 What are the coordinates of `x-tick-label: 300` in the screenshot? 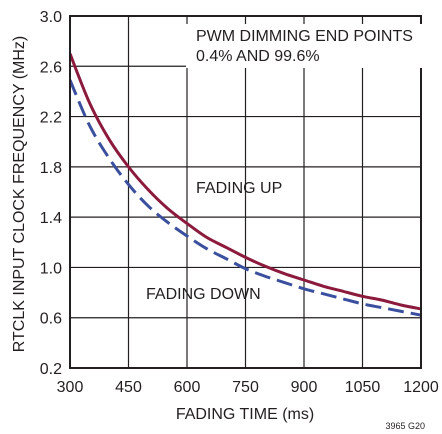 It's located at (70, 387).